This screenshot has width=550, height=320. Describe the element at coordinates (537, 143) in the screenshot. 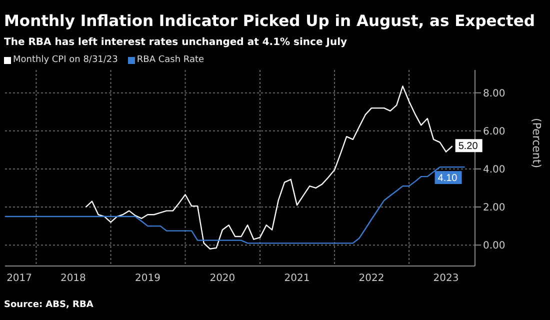

I see `y-axis-title: (Percent)` at that location.